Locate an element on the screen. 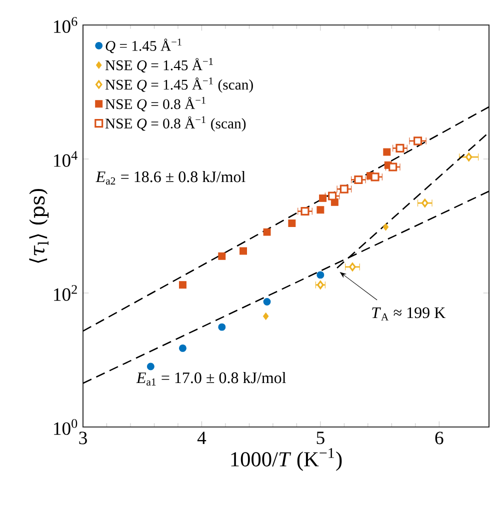  legend-label: NSE Q = 0.8 Å$^{−1}$ (scan) is located at coordinates (175, 124).